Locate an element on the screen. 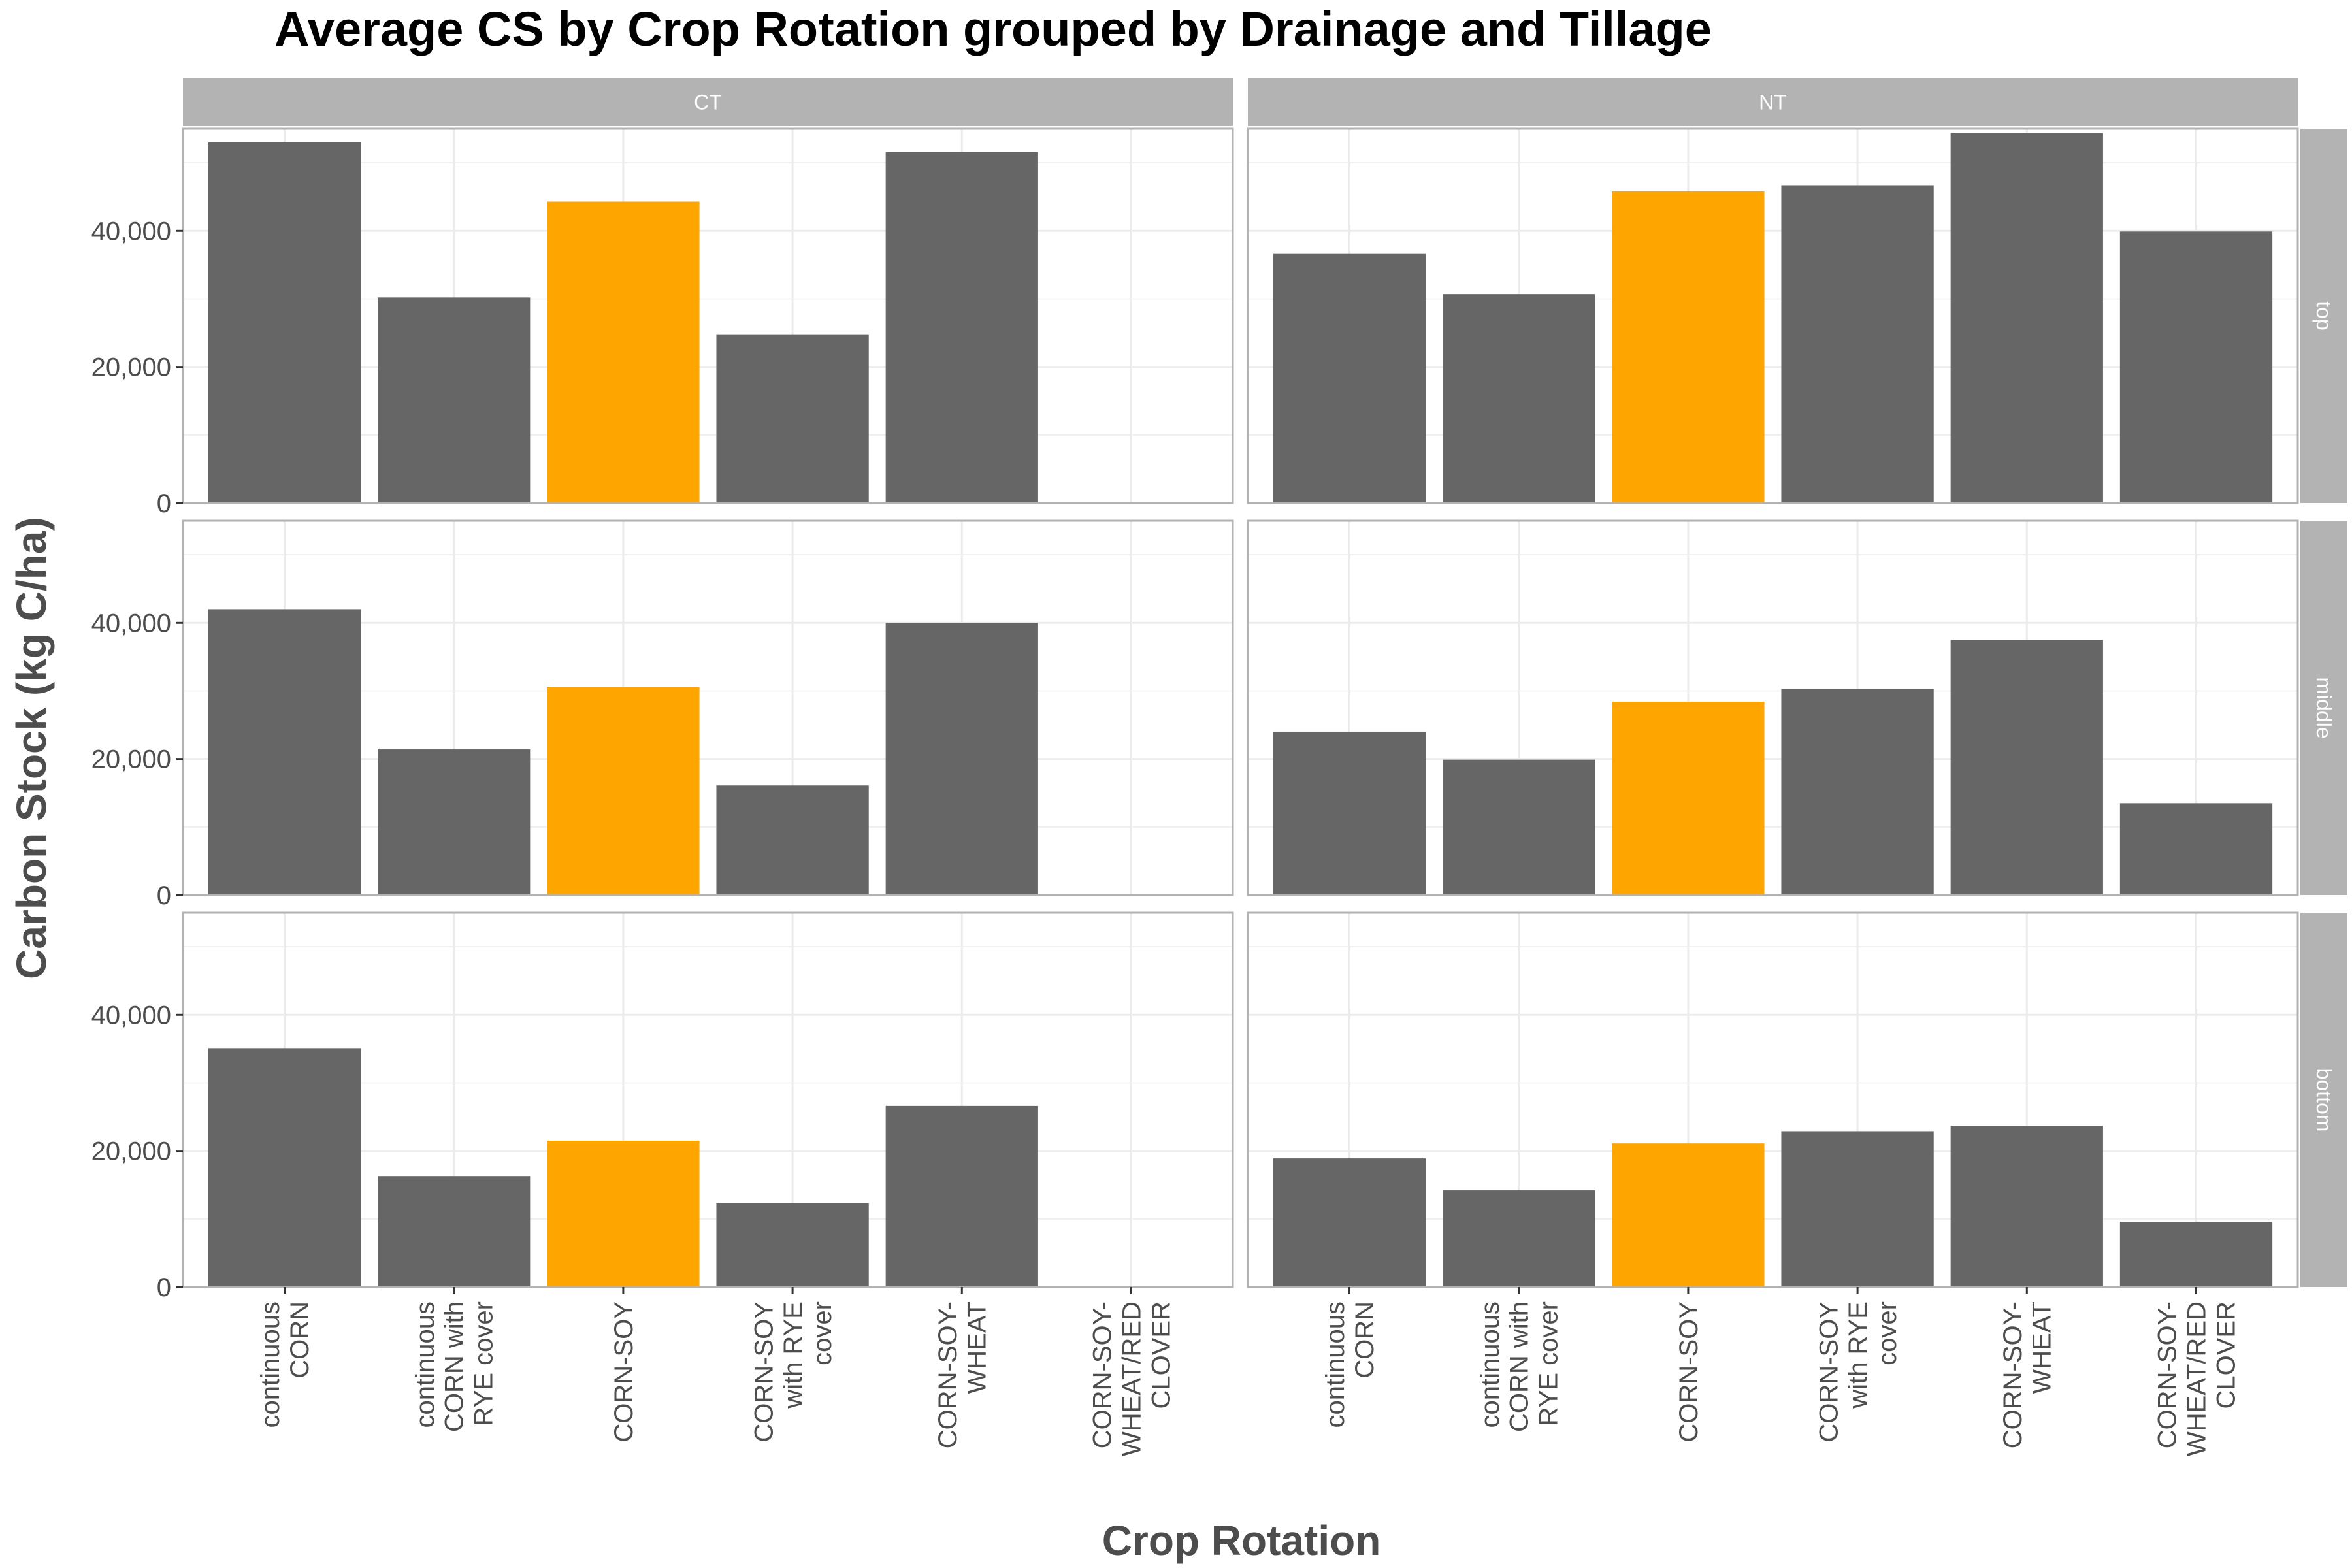 The height and width of the screenshot is (1568, 2352). bar-ct-middle-corn-soy is located at coordinates (623, 791).